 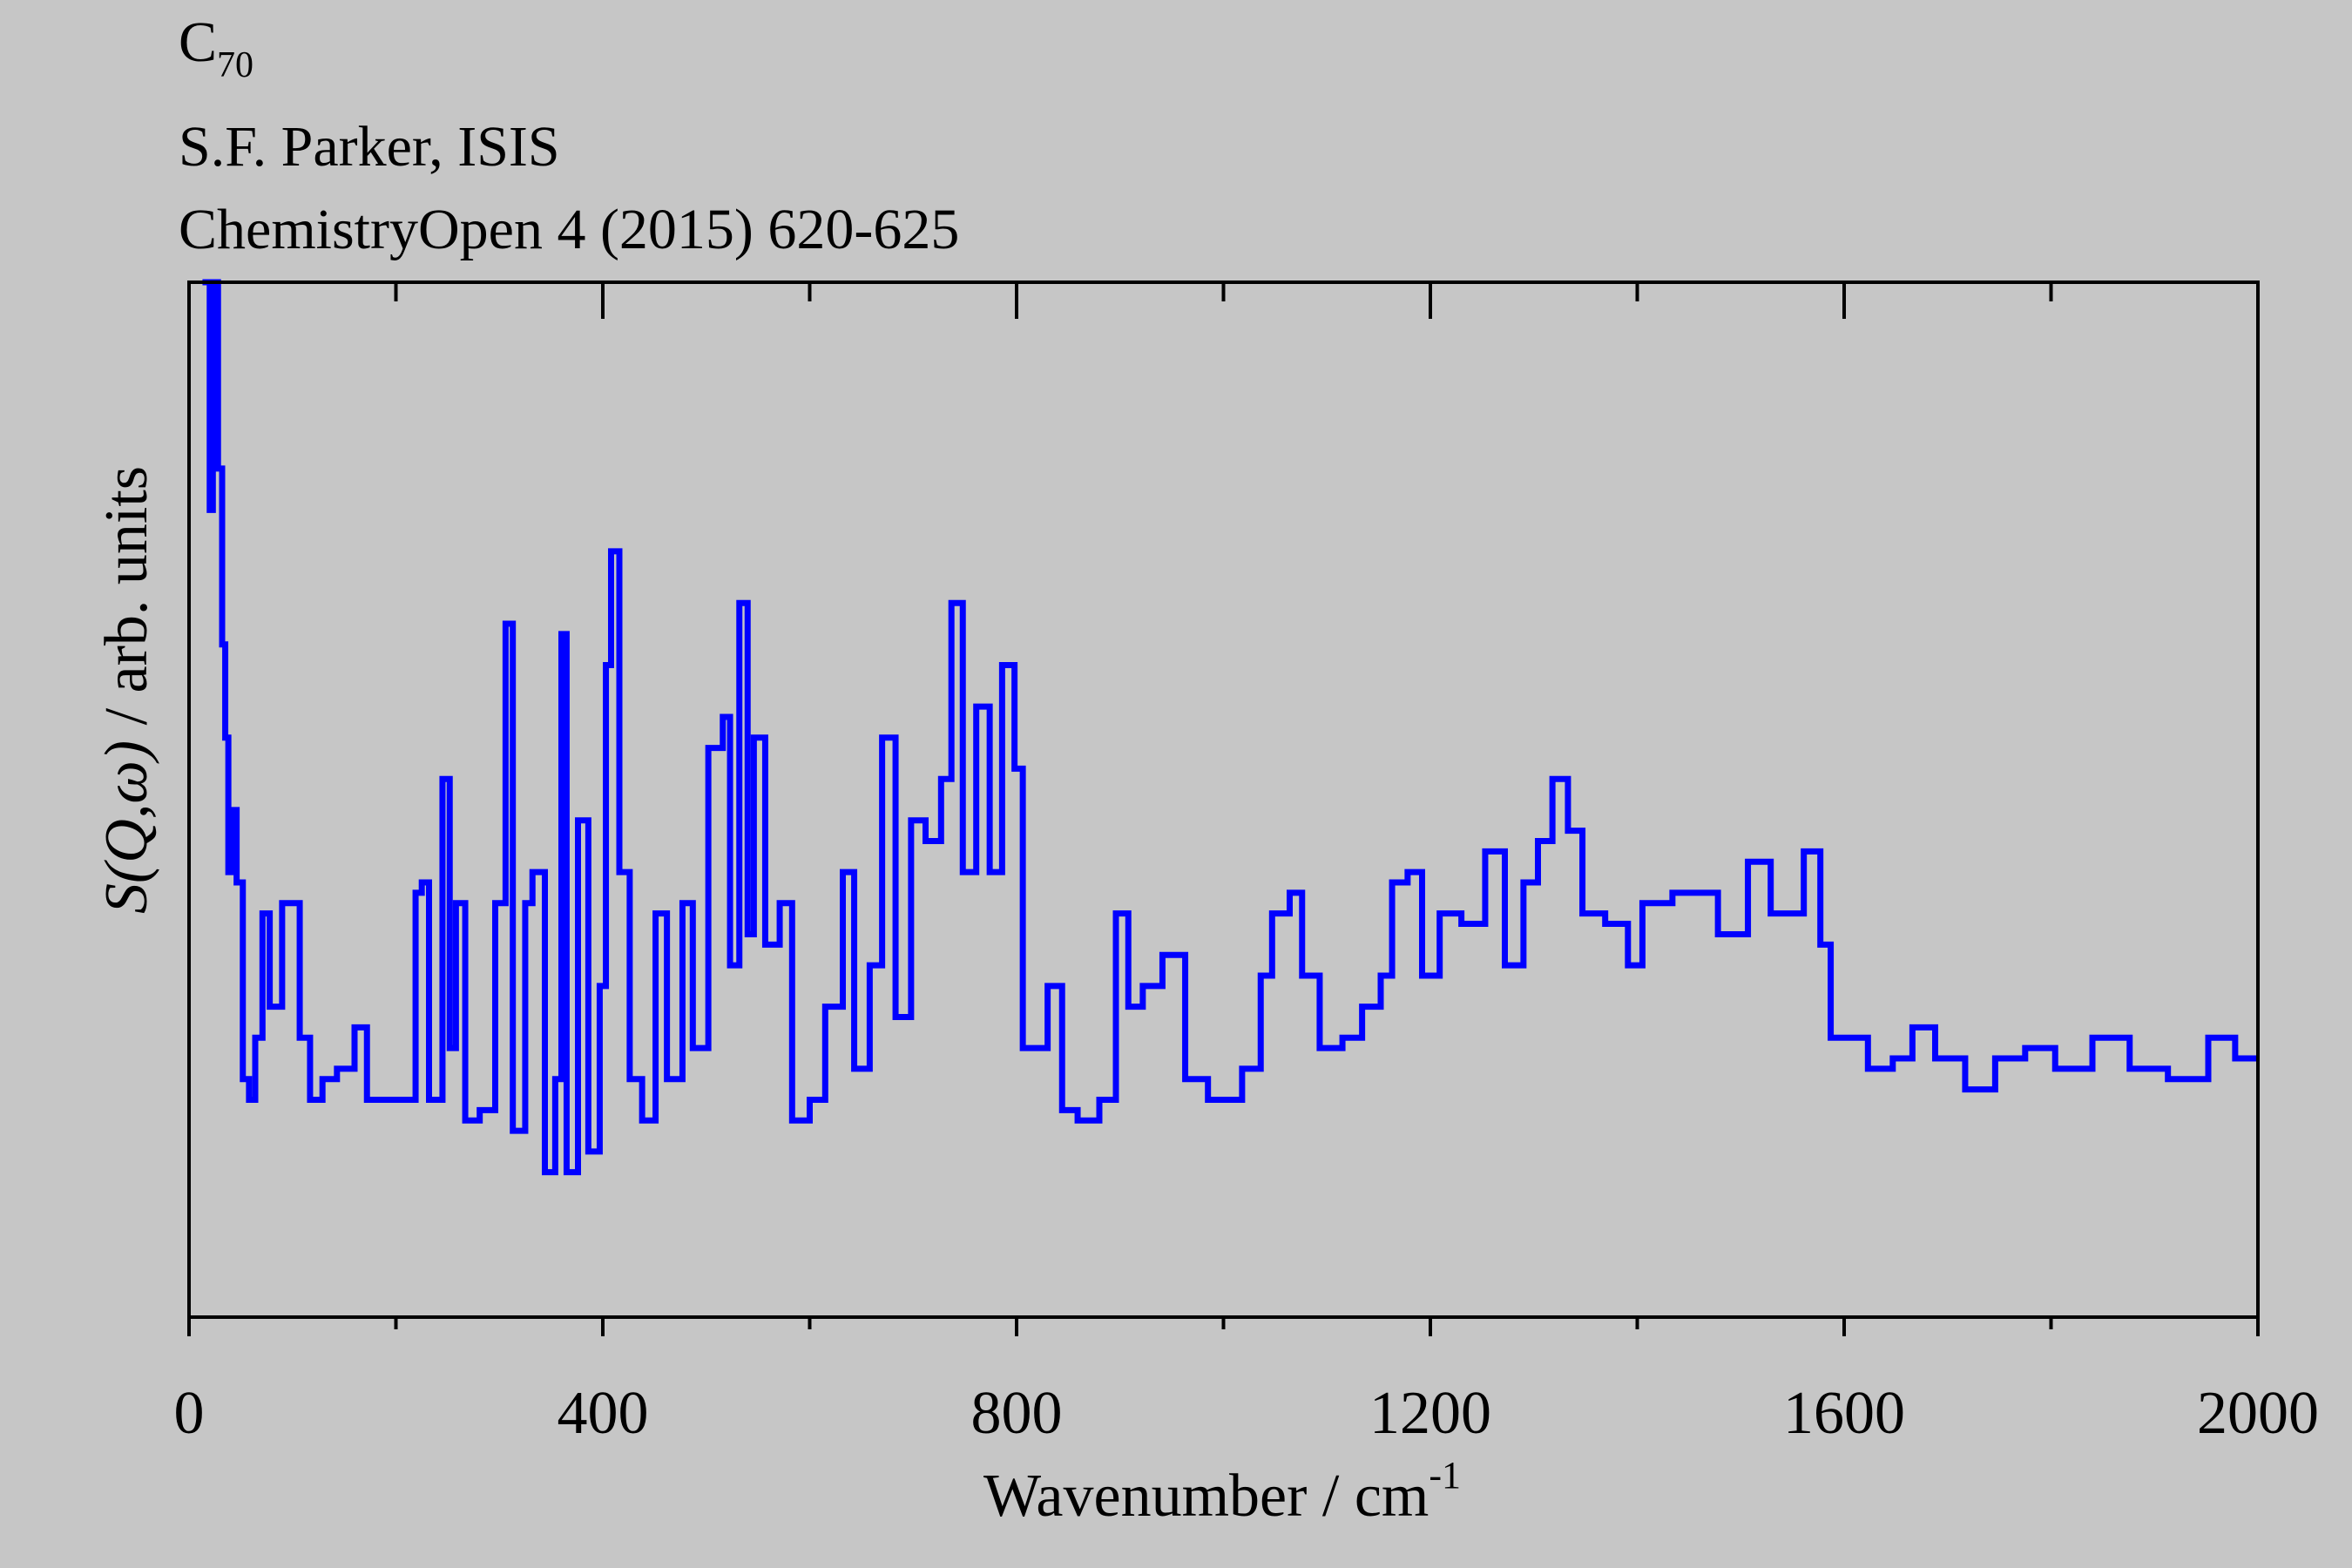 I want to click on x-tick-label: 2000, so click(x=2258, y=1413).